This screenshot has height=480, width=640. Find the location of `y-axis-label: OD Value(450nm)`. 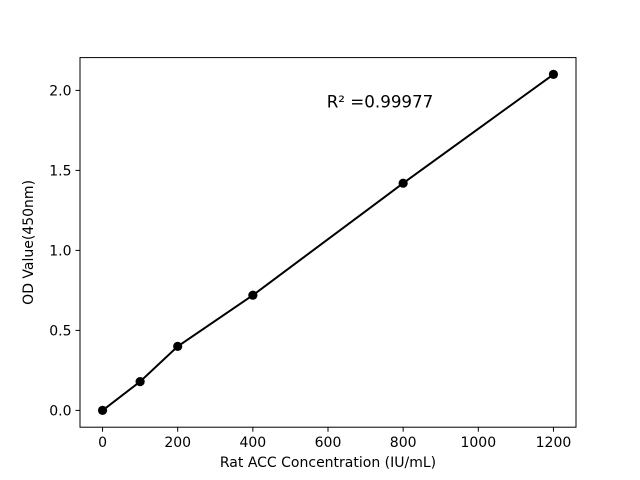

y-axis-label: OD Value(450nm) is located at coordinates (29, 242).